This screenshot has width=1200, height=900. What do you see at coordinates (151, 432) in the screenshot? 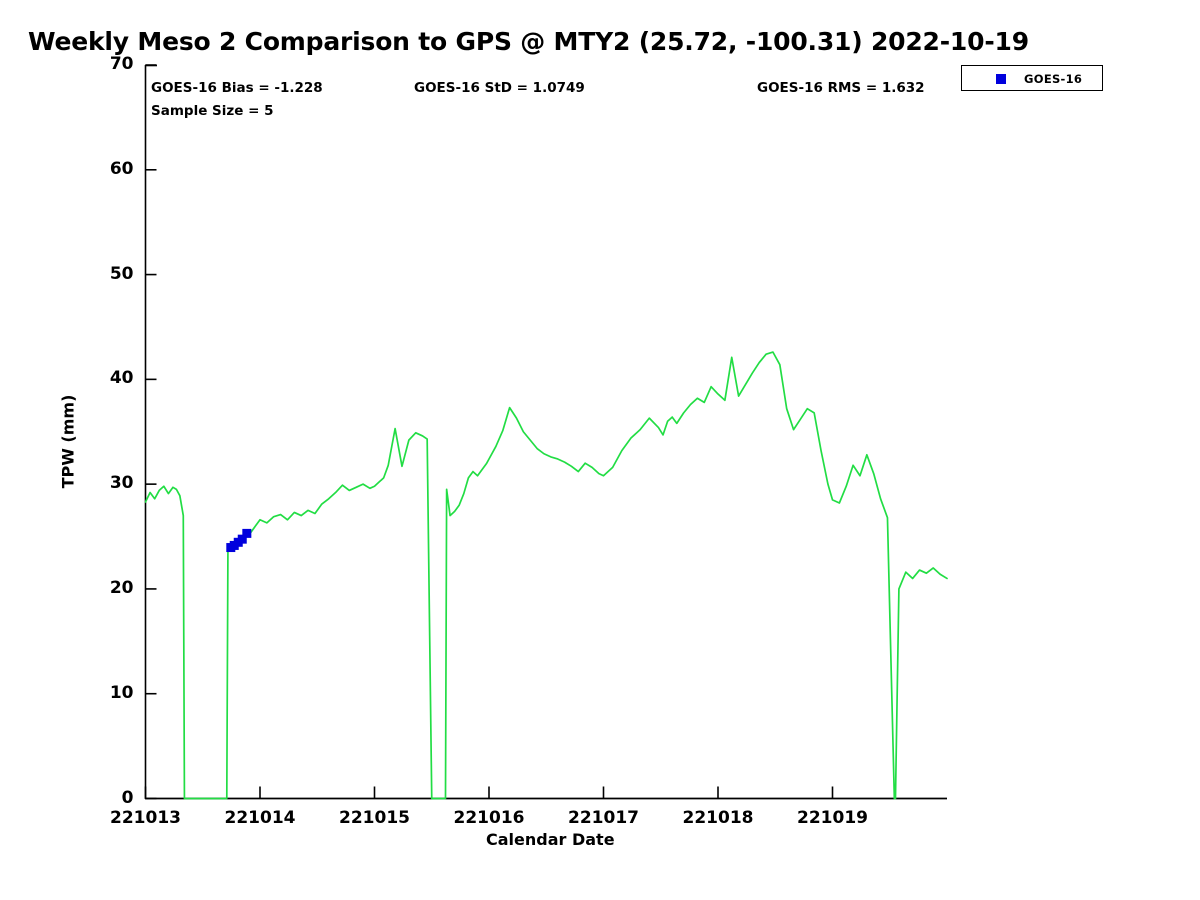
I see `y-axis-ticks` at bounding box center [151, 432].